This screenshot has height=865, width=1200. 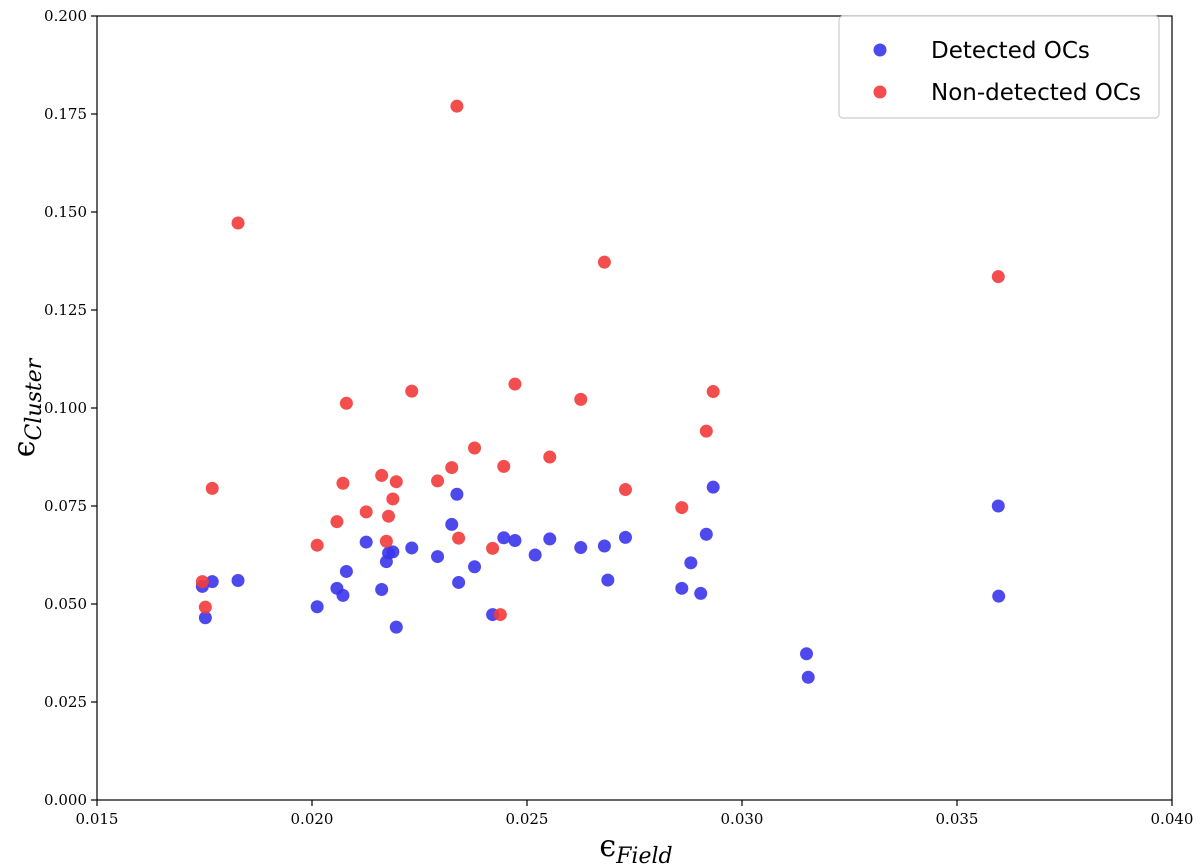 What do you see at coordinates (65, 702) in the screenshot?
I see `y-tick-label: 0.025` at bounding box center [65, 702].